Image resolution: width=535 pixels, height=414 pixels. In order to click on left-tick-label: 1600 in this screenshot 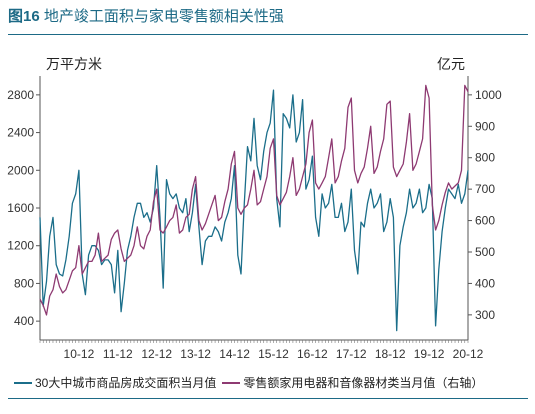, I will do `click(20, 208)`.